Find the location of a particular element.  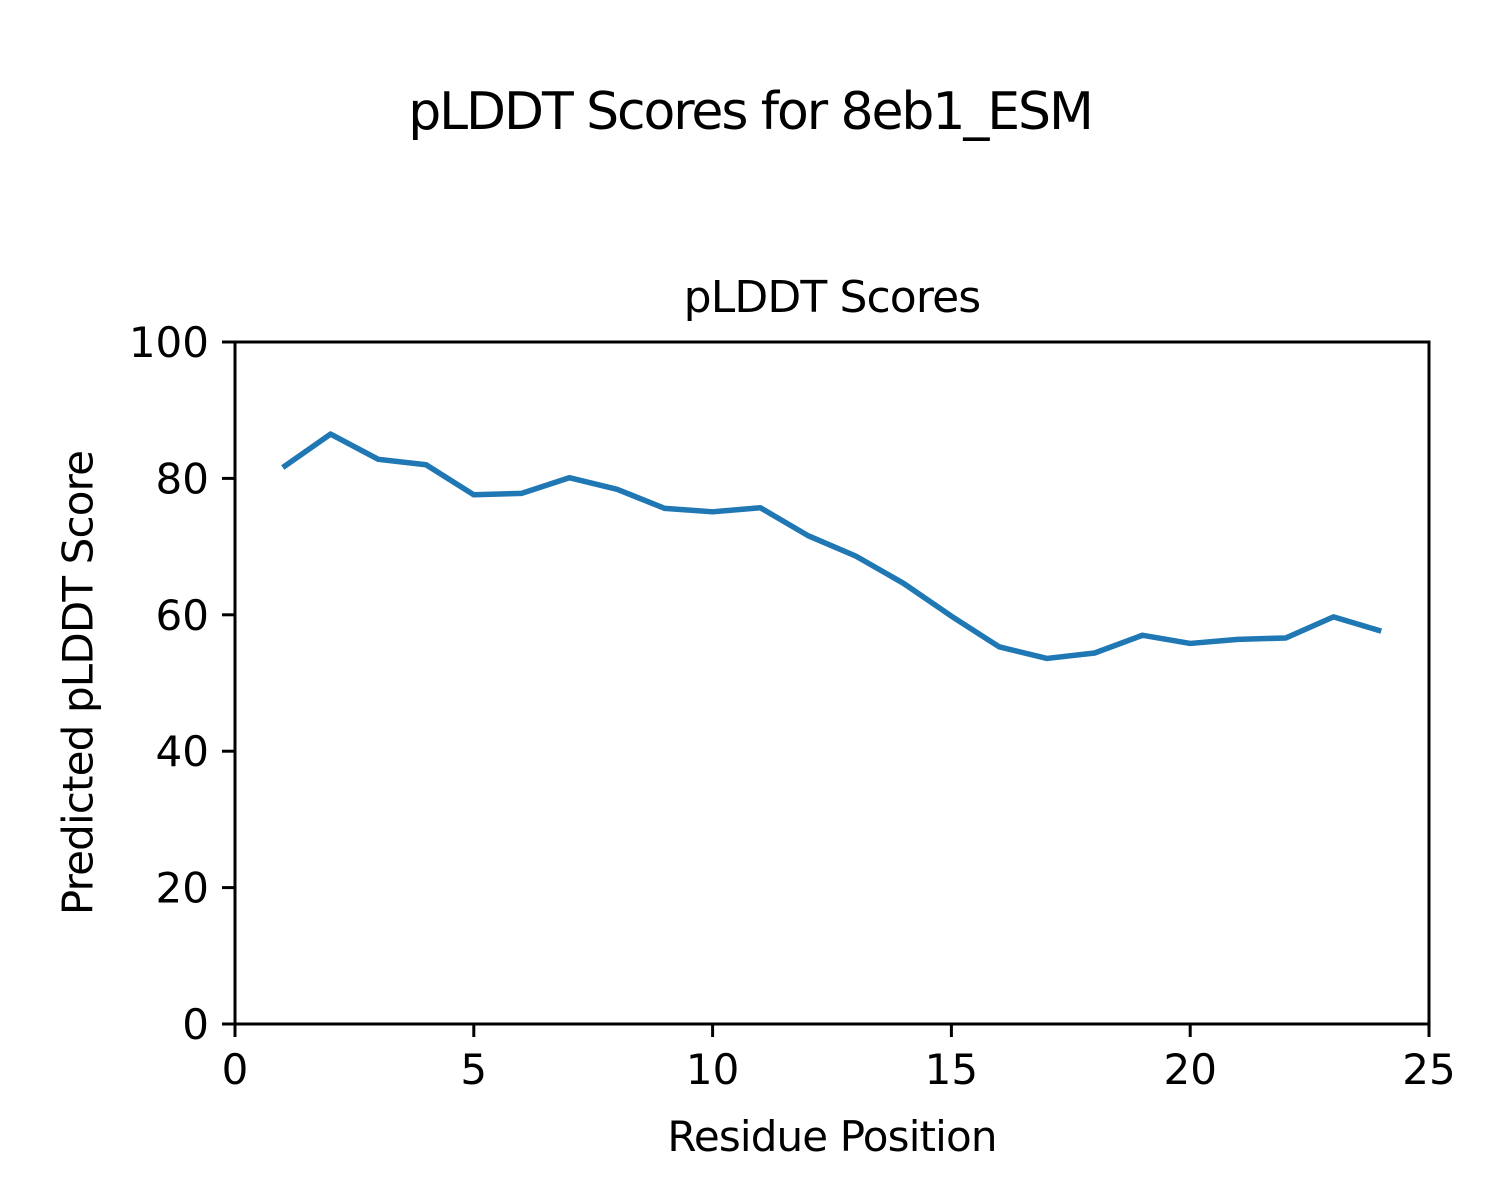

plddt-score-line is located at coordinates (832, 546).